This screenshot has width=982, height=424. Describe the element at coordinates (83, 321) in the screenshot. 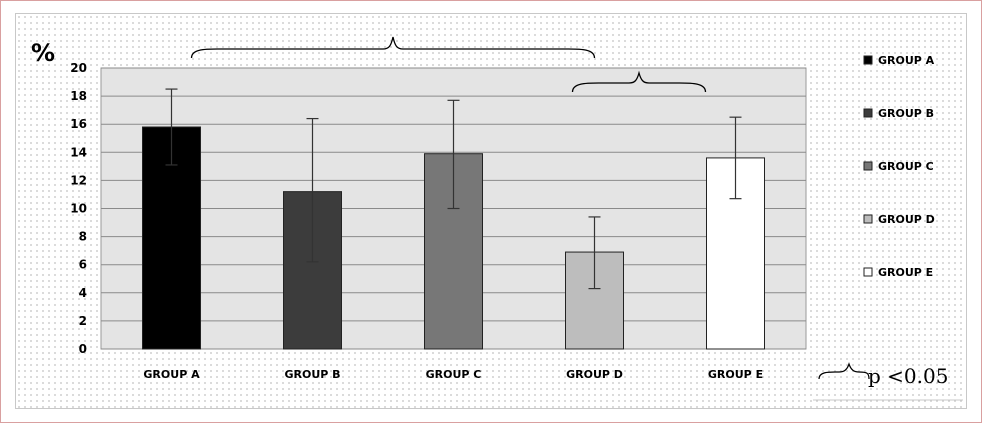

I see `y-tick-label: 2` at that location.